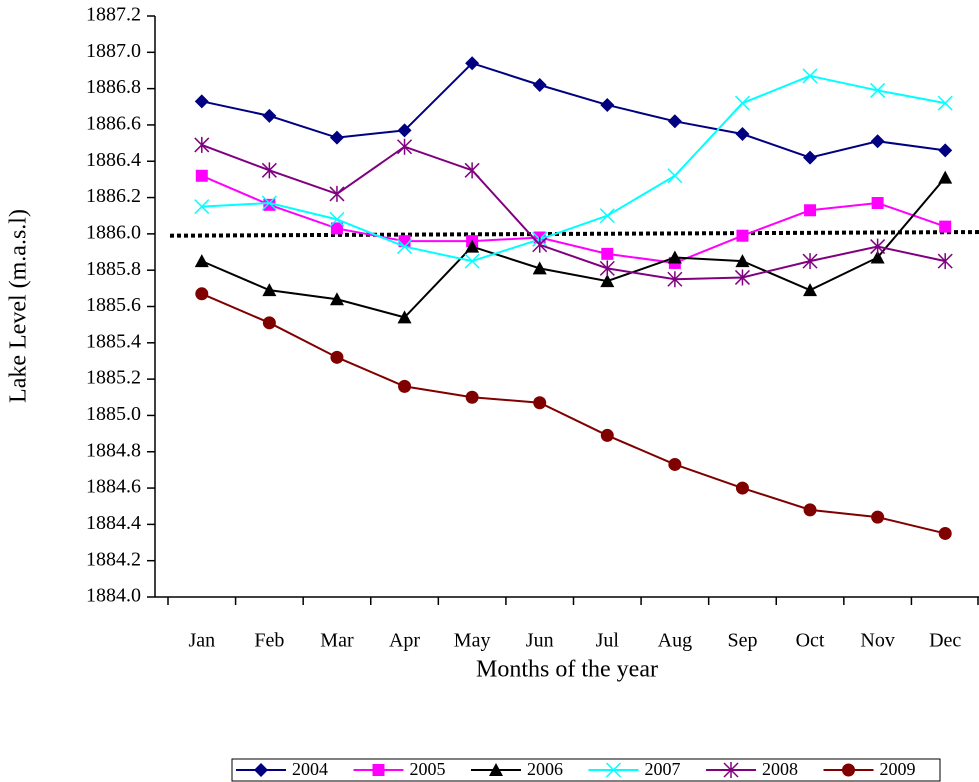 This screenshot has width=979, height=782. What do you see at coordinates (113, 160) in the screenshot?
I see `y-tick-label: 1886.4` at bounding box center [113, 160].